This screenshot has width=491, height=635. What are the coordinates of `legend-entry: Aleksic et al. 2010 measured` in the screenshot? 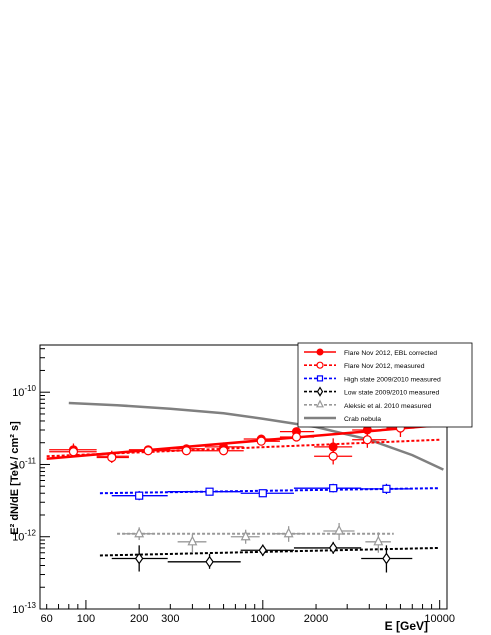 It's located at (367, 404).